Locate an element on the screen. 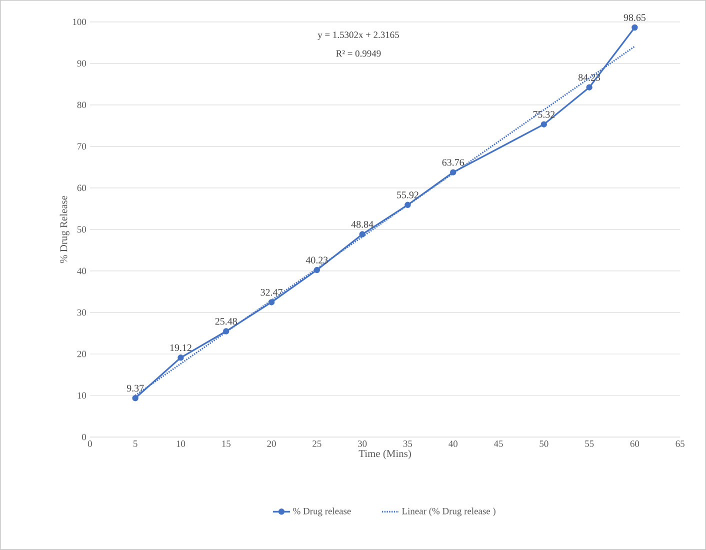  x-tick-label: 15 is located at coordinates (226, 443).